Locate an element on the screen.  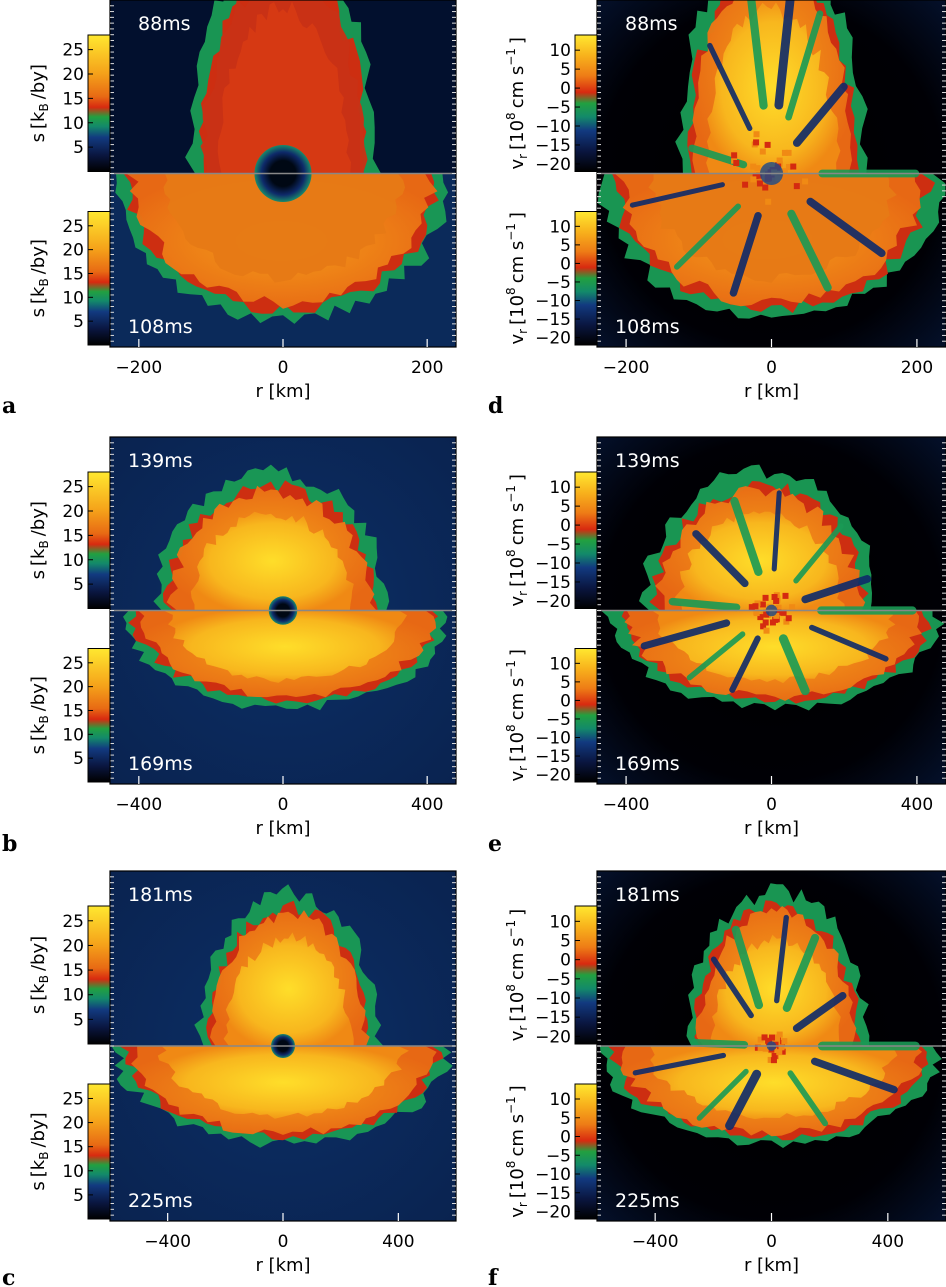
colorbar-tick-label: −15 is located at coordinates (553, 1018).